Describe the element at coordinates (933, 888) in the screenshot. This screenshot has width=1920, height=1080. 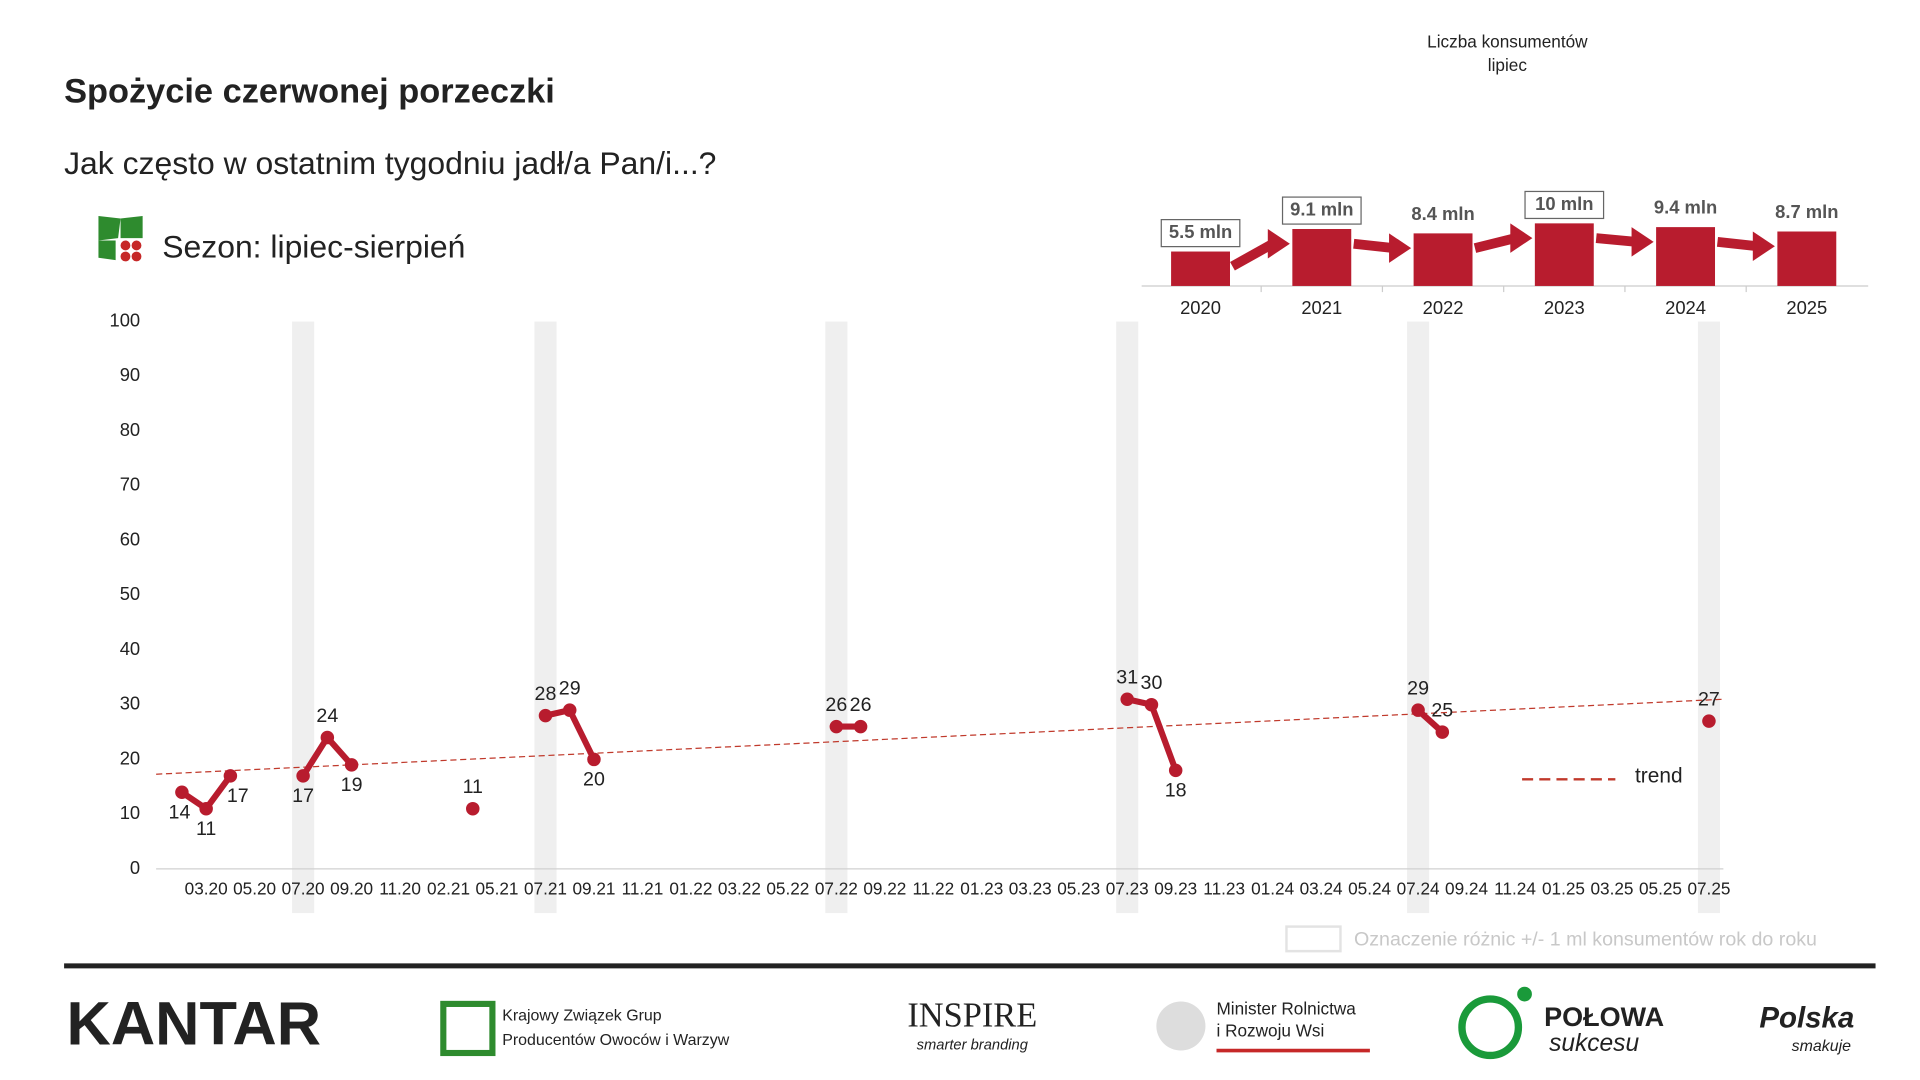
I see `x-tick-label: 11.22` at that location.